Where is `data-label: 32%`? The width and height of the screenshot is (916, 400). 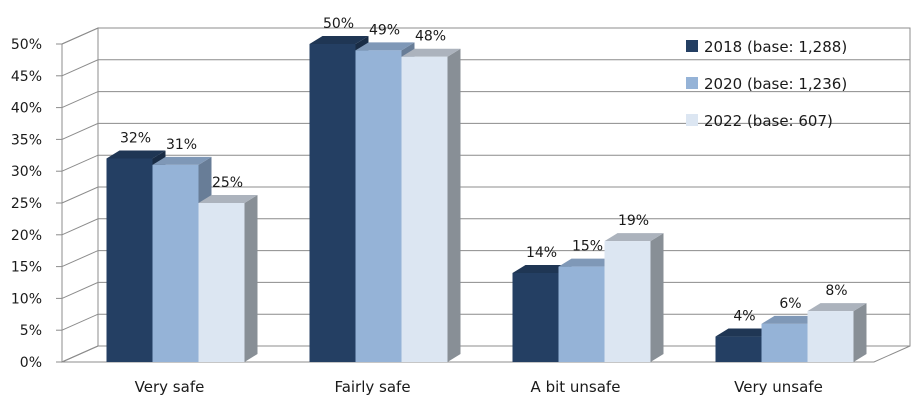 data-label: 32% is located at coordinates (135, 138).